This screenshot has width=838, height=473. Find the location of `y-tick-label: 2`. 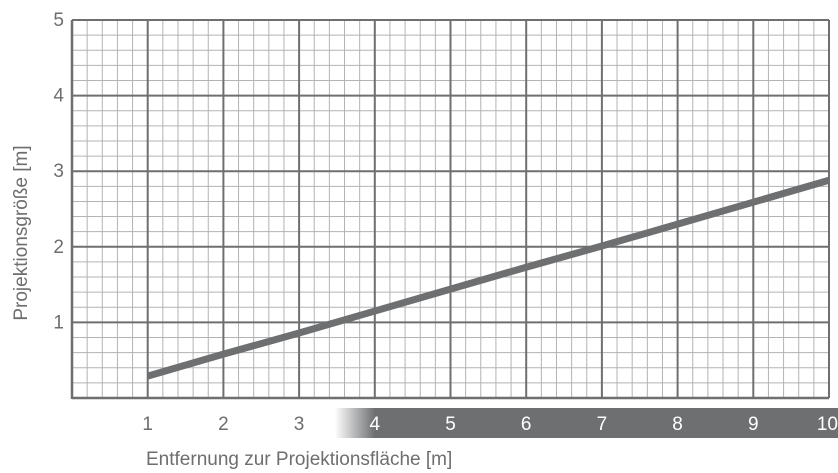

y-tick-label: 2 is located at coordinates (58, 247).